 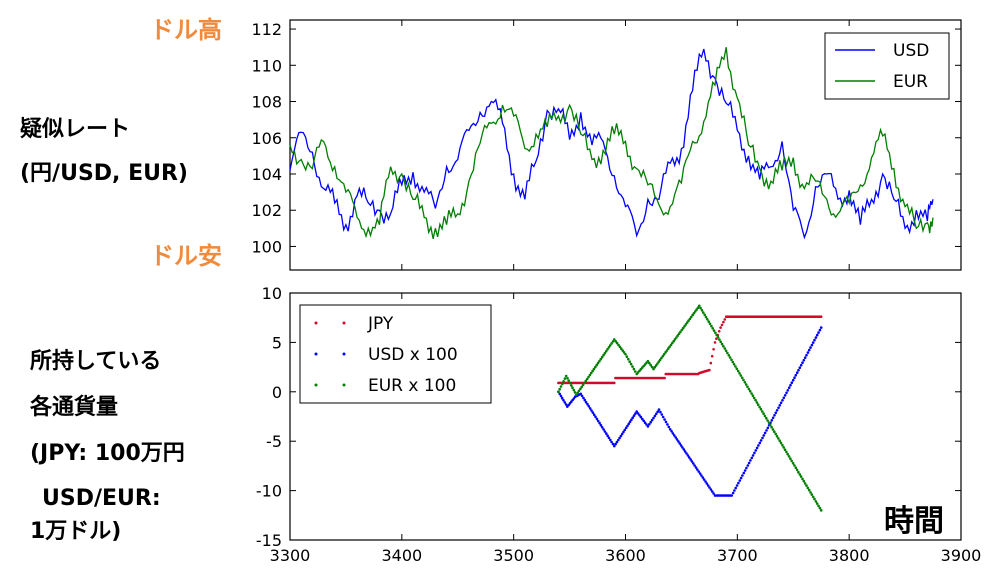 I want to click on y-tick-label: -15, so click(x=269, y=540).